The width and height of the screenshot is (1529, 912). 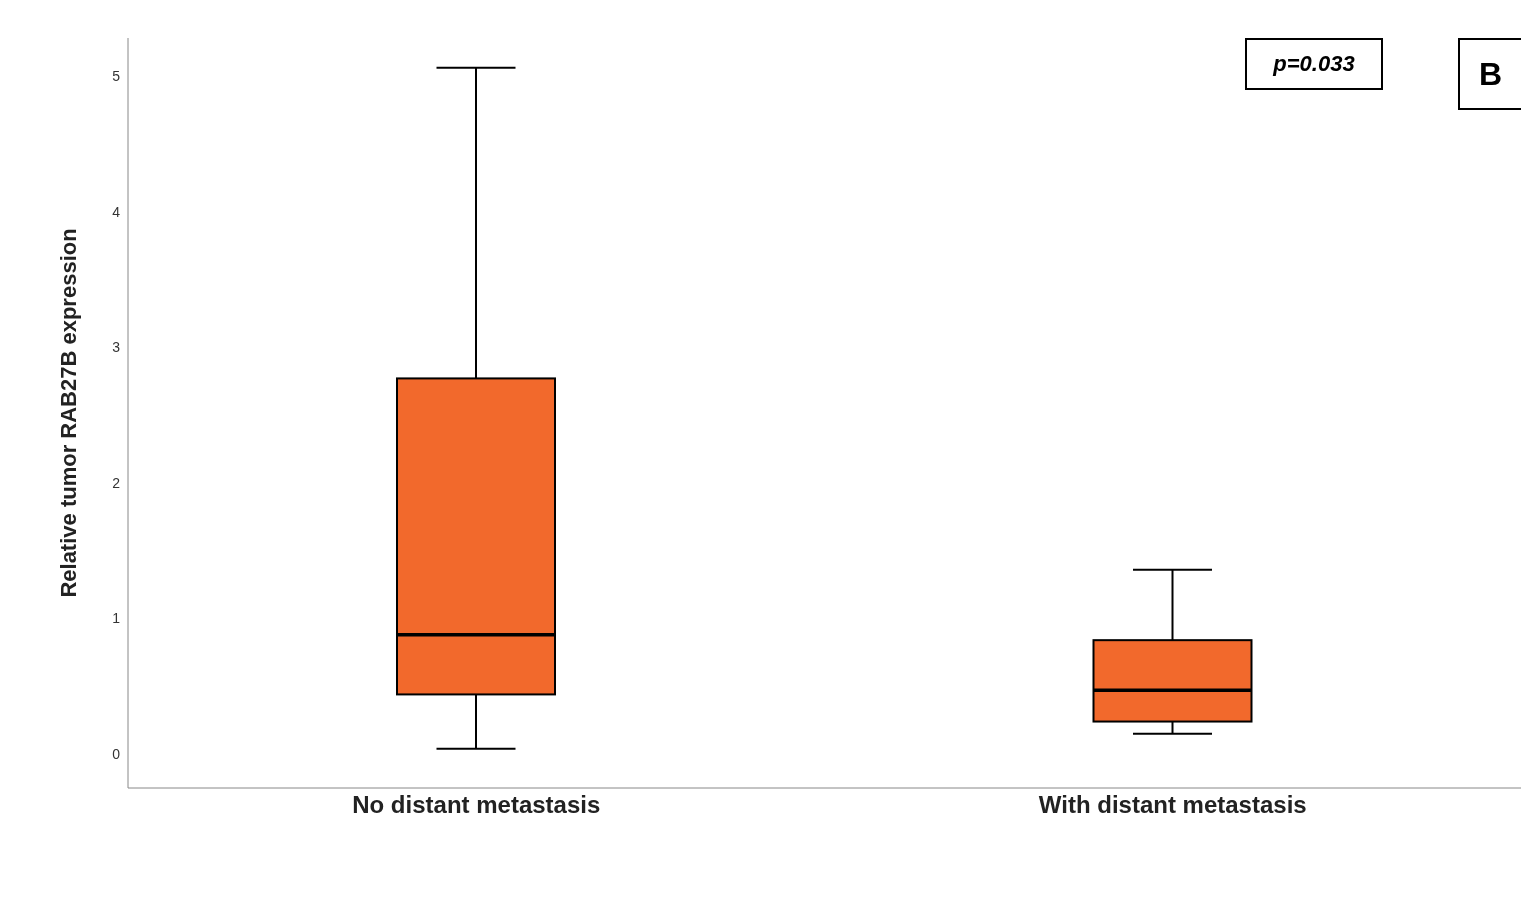 What do you see at coordinates (68, 413) in the screenshot?
I see `y-axis-title: Relative tumor RAB27B expression` at bounding box center [68, 413].